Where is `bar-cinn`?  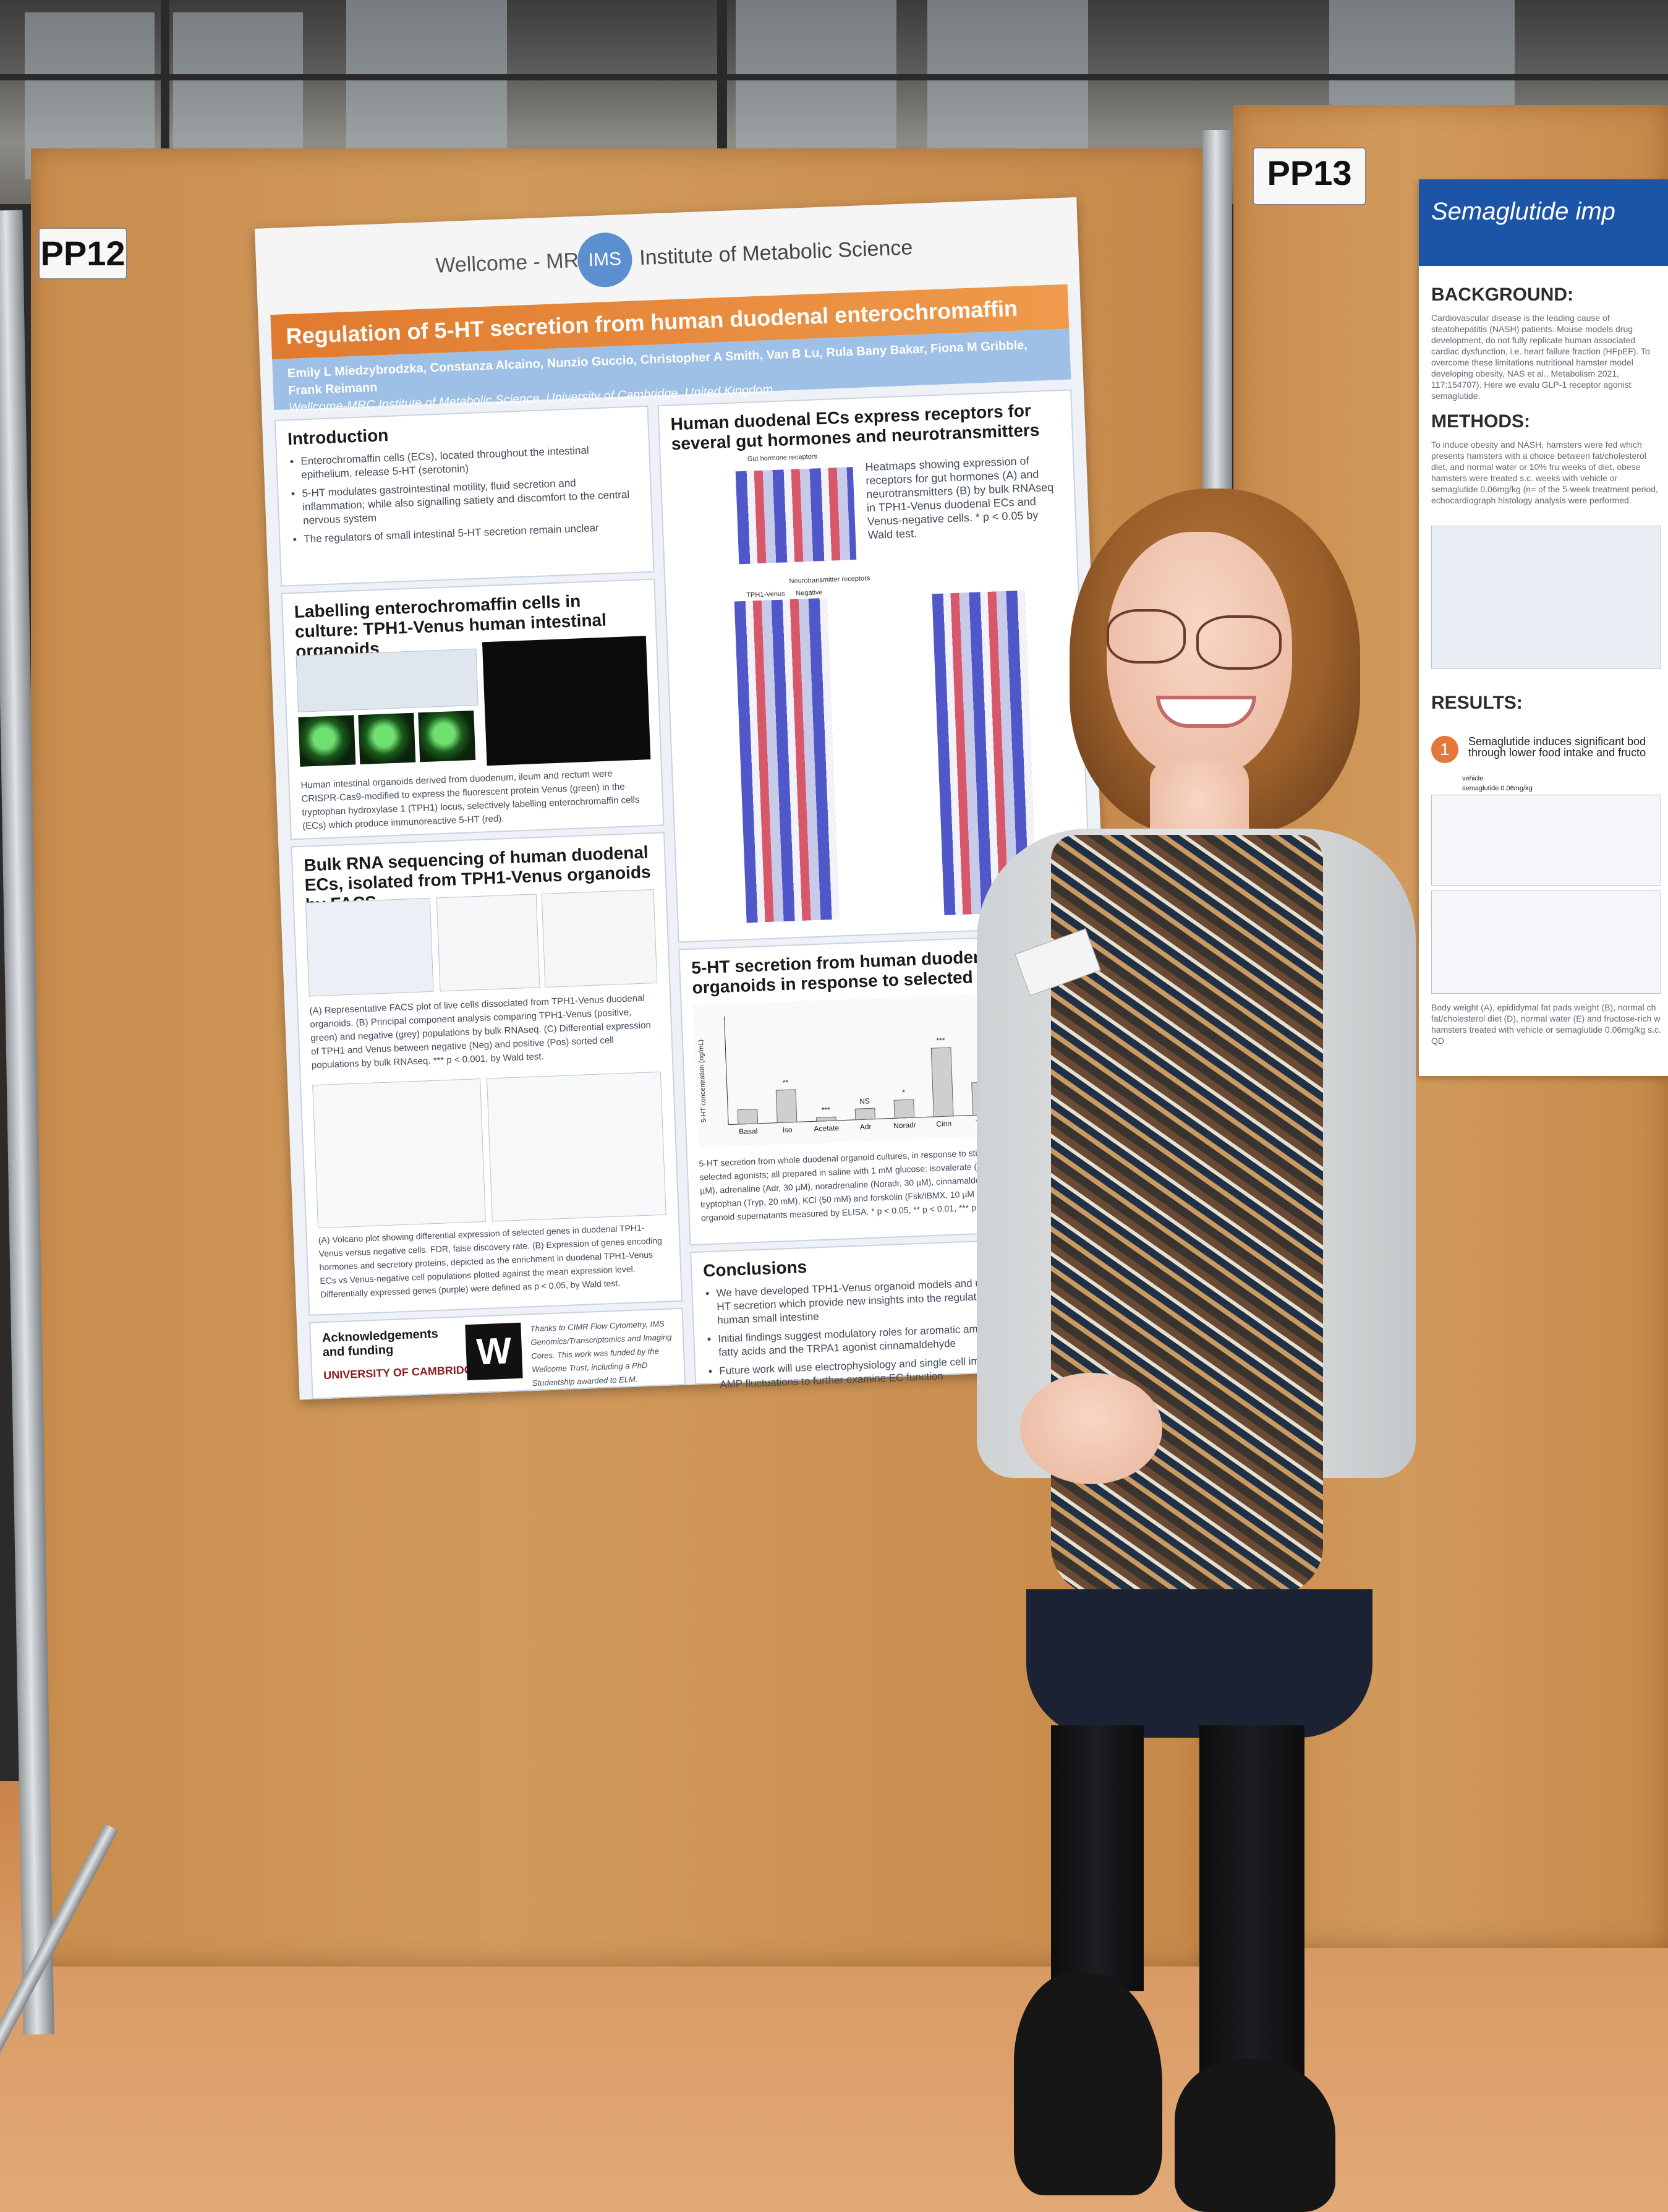
bar-cinn is located at coordinates (942, 1082).